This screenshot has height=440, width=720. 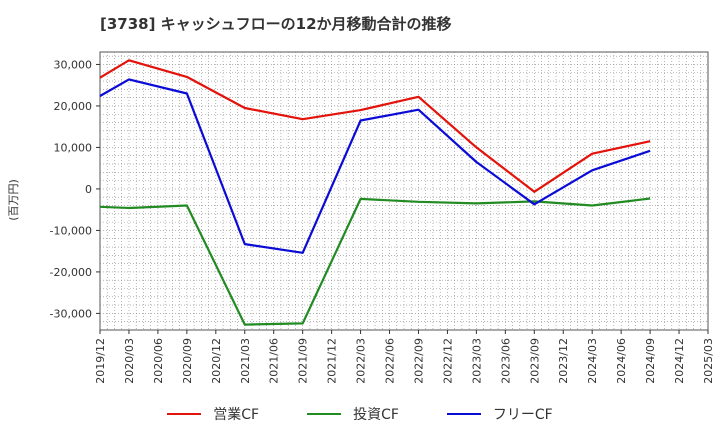 What do you see at coordinates (332, 361) in the screenshot?
I see `x-tick-label: 2021/12` at bounding box center [332, 361].